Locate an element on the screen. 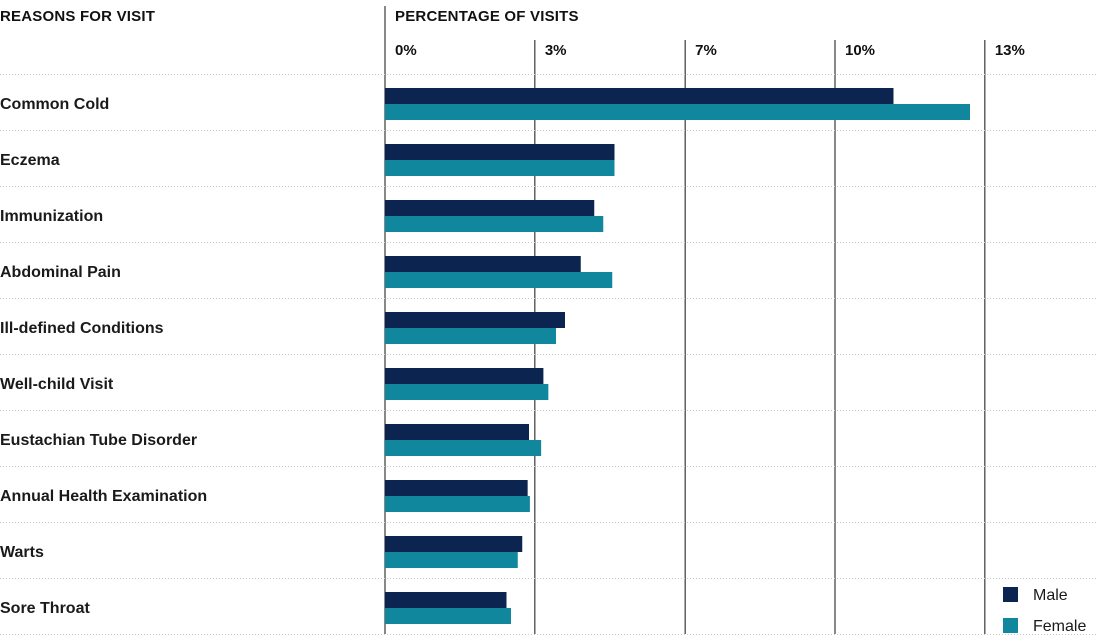 The height and width of the screenshot is (638, 1096). category-label: Warts is located at coordinates (22, 552).